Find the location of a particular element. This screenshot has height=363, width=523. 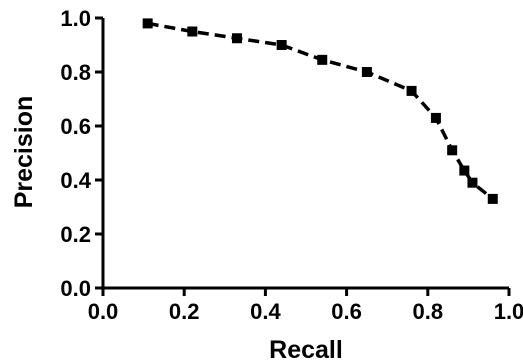

y-tick-label: 0.4 is located at coordinates (75, 180).